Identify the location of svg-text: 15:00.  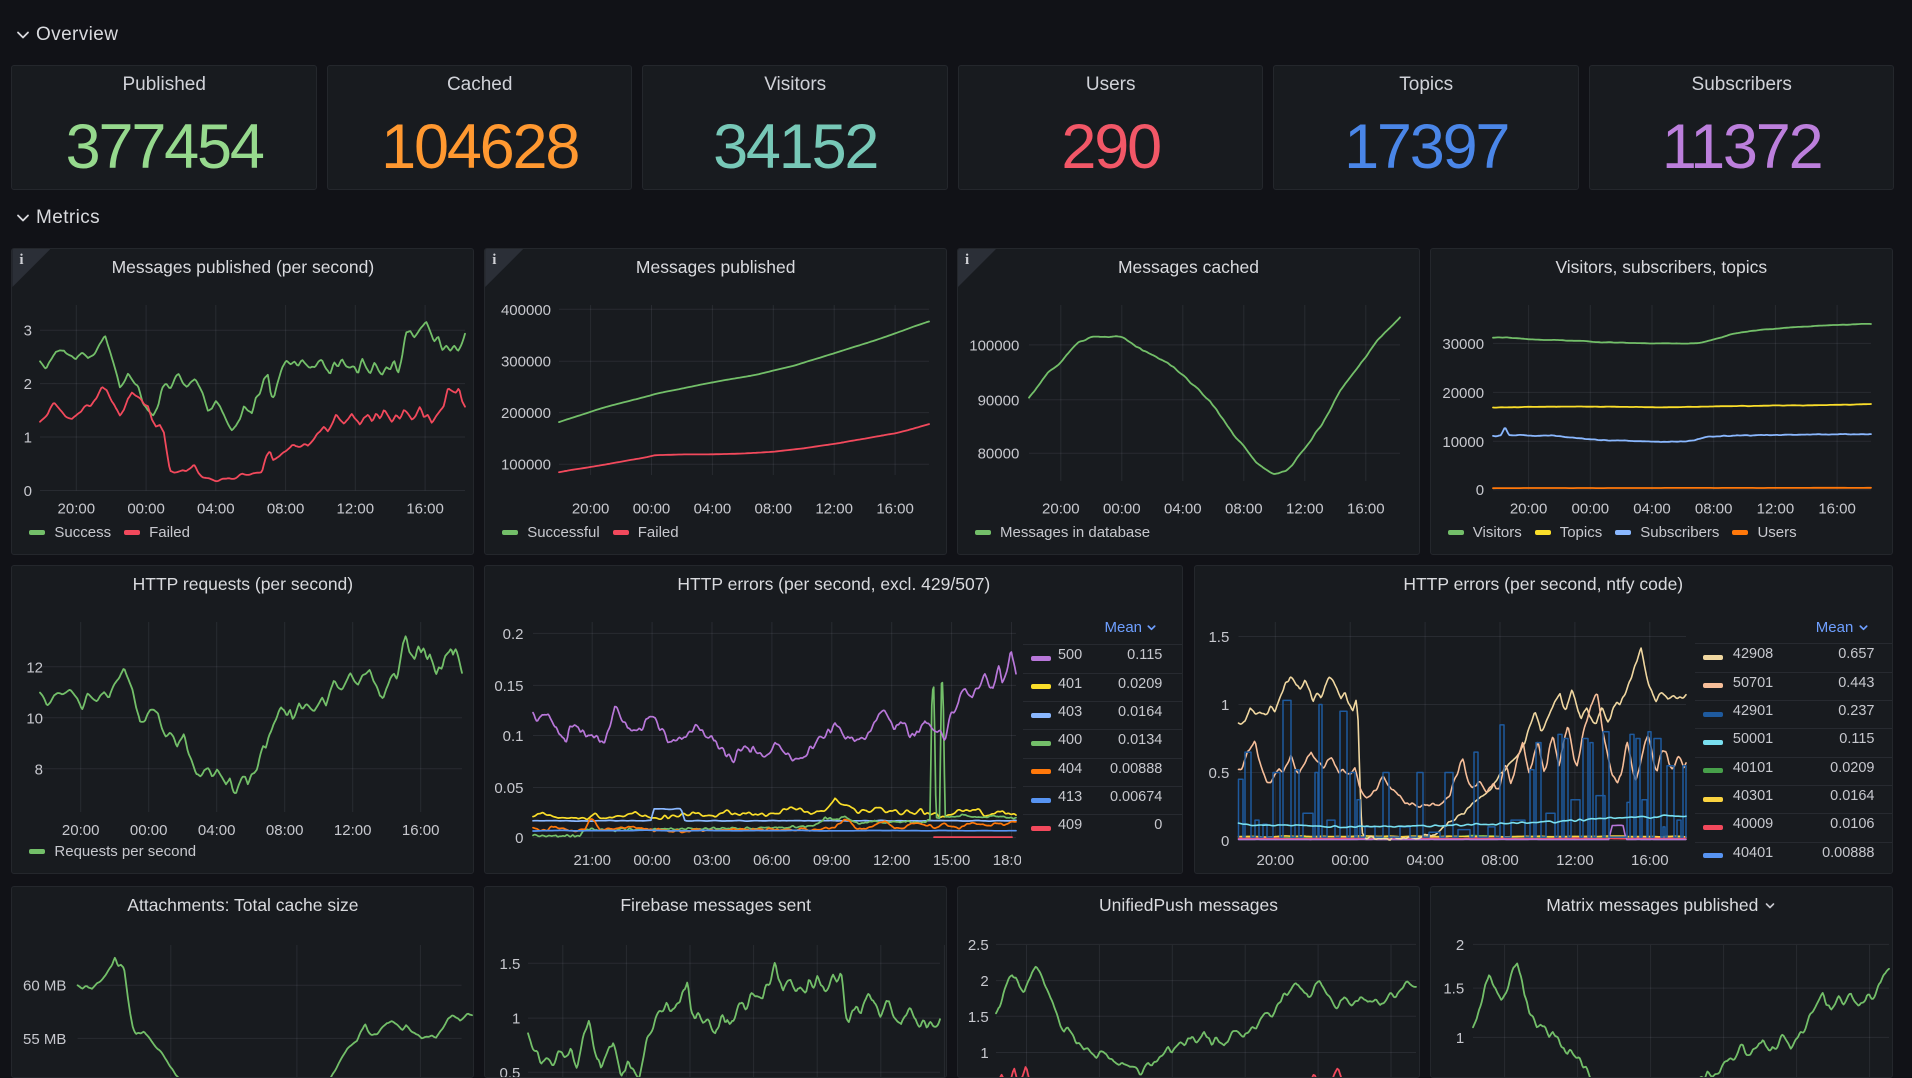
(952, 860).